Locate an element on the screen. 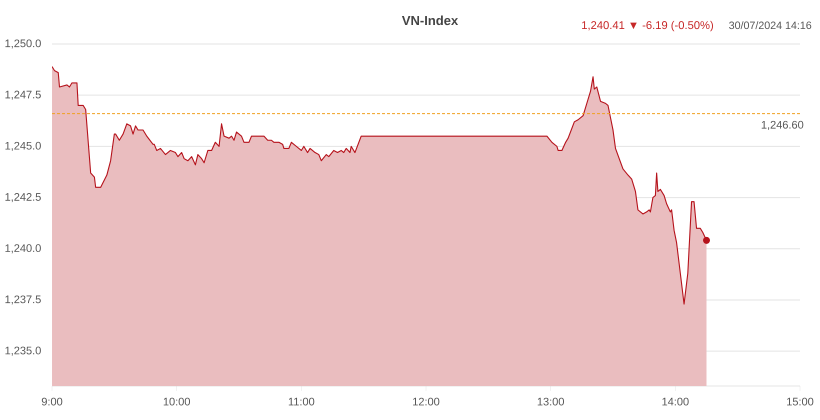  y-tick-label: 1,242.5 is located at coordinates (23, 197).